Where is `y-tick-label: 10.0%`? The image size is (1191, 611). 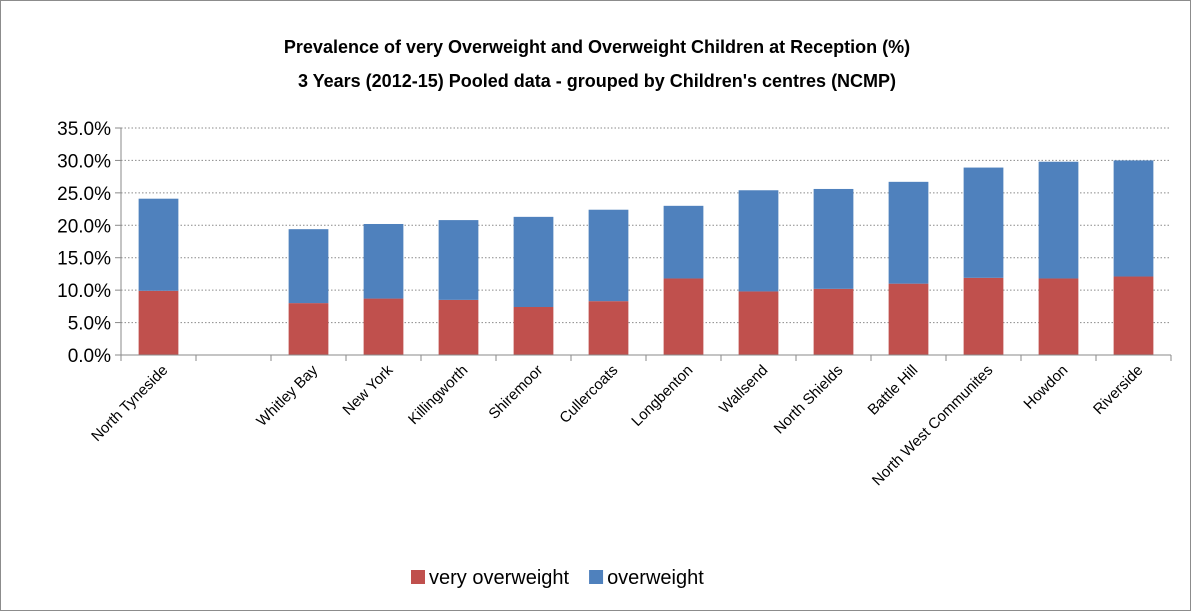 y-tick-label: 10.0% is located at coordinates (84, 291).